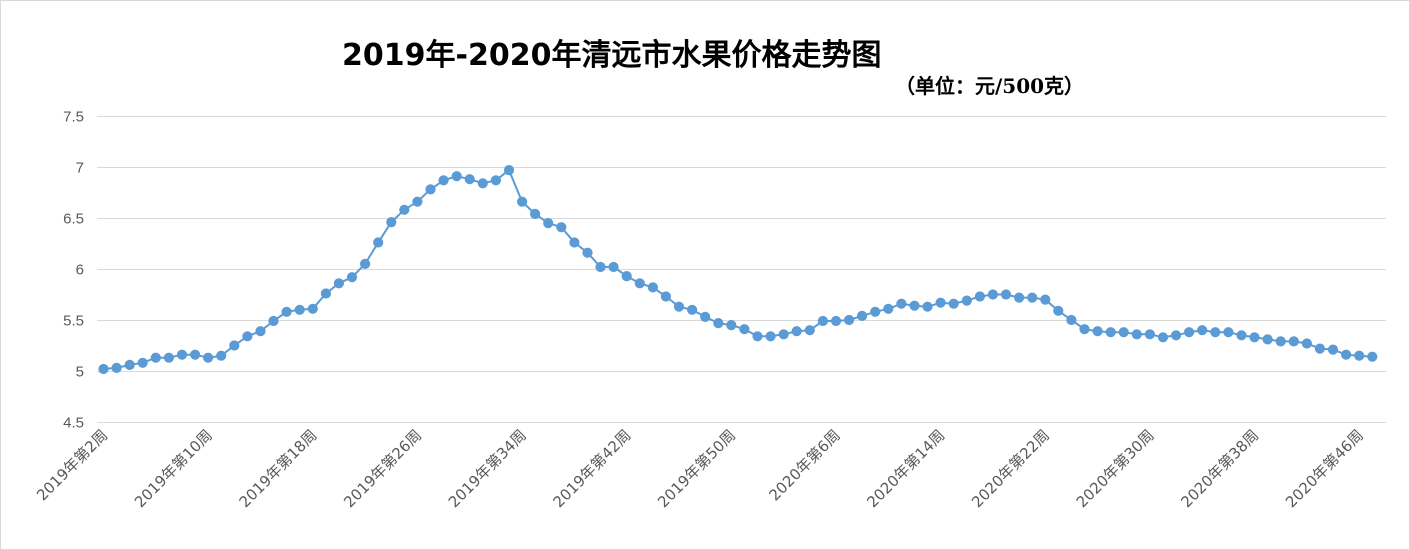 The width and height of the screenshot is (1410, 550). What do you see at coordinates (73, 117) in the screenshot?
I see `y-tick-label: 7.5` at bounding box center [73, 117].